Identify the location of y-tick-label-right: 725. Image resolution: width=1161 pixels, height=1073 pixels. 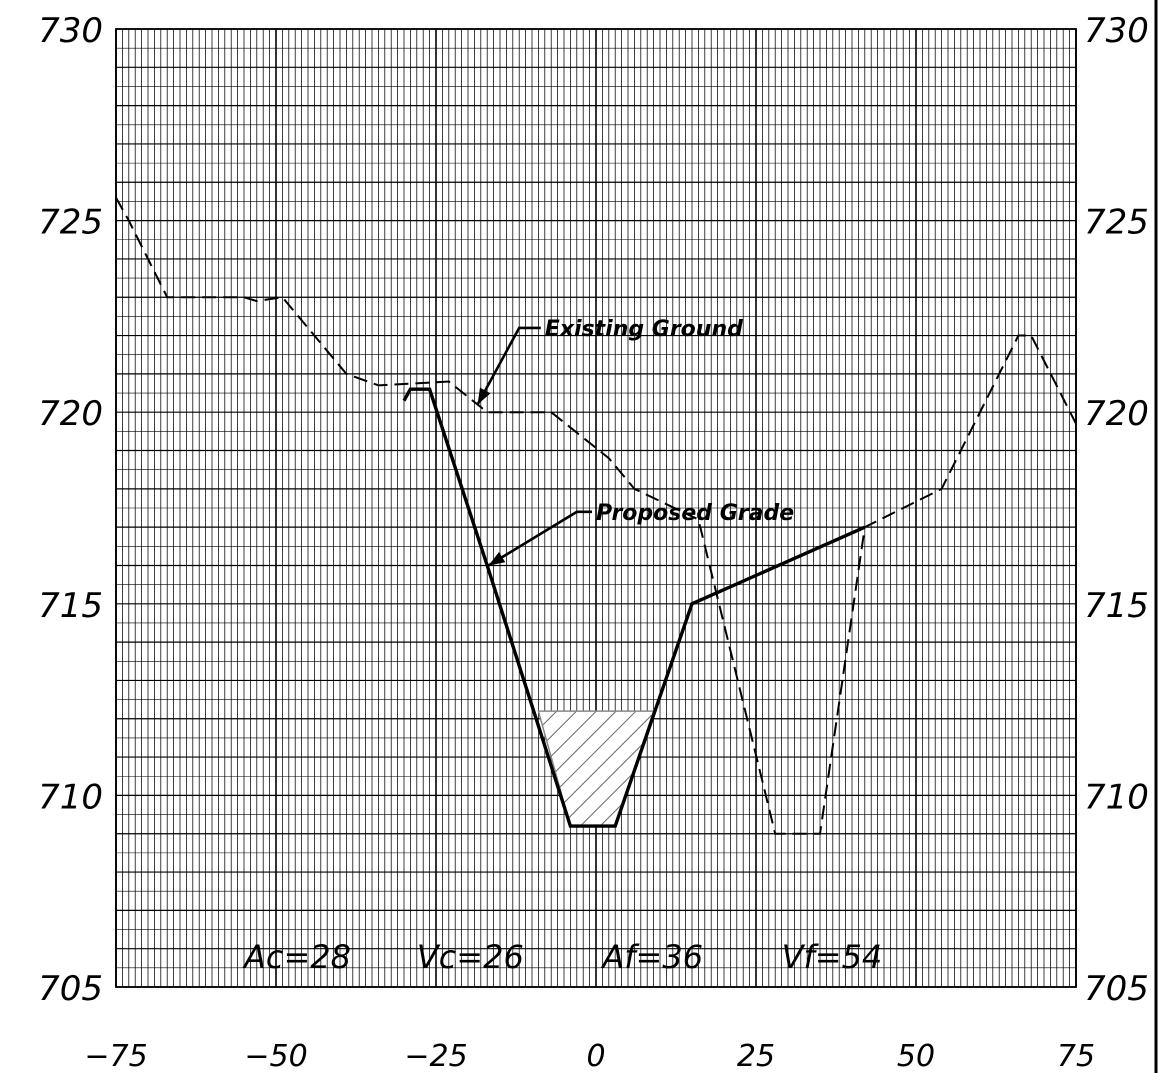
(1116, 223).